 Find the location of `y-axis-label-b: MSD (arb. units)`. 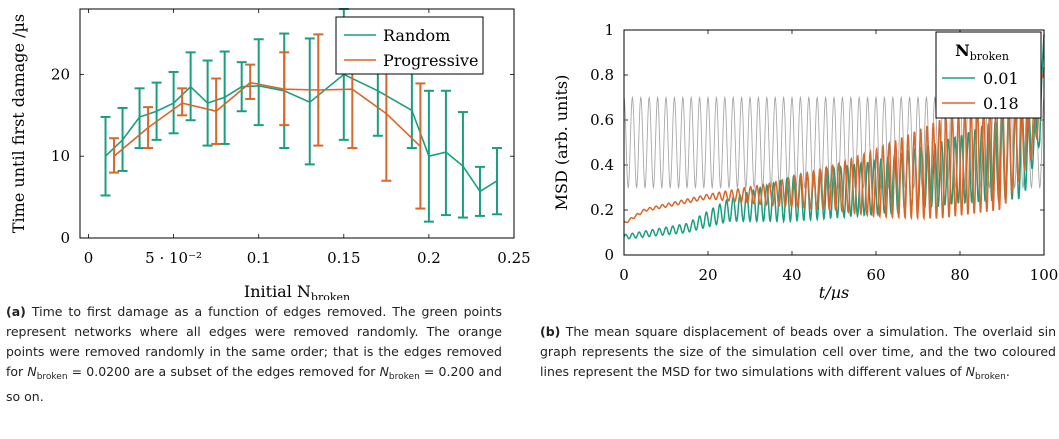

y-axis-label-b: MSD (arb. units) is located at coordinates (561, 143).